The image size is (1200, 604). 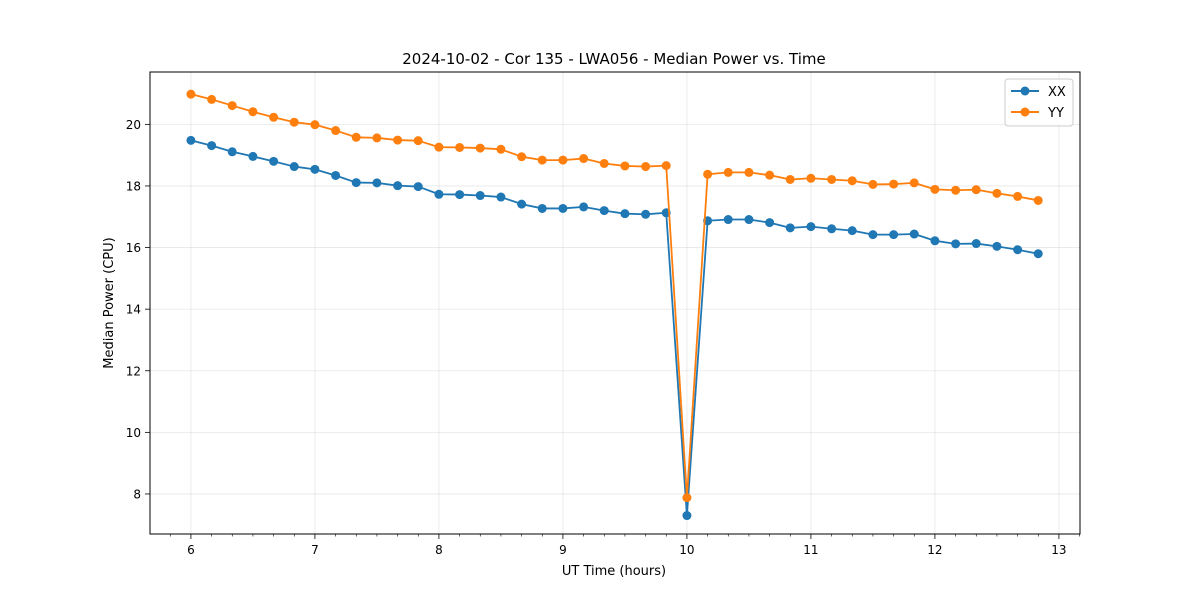 I want to click on x-tick-label: 8, so click(x=439, y=550).